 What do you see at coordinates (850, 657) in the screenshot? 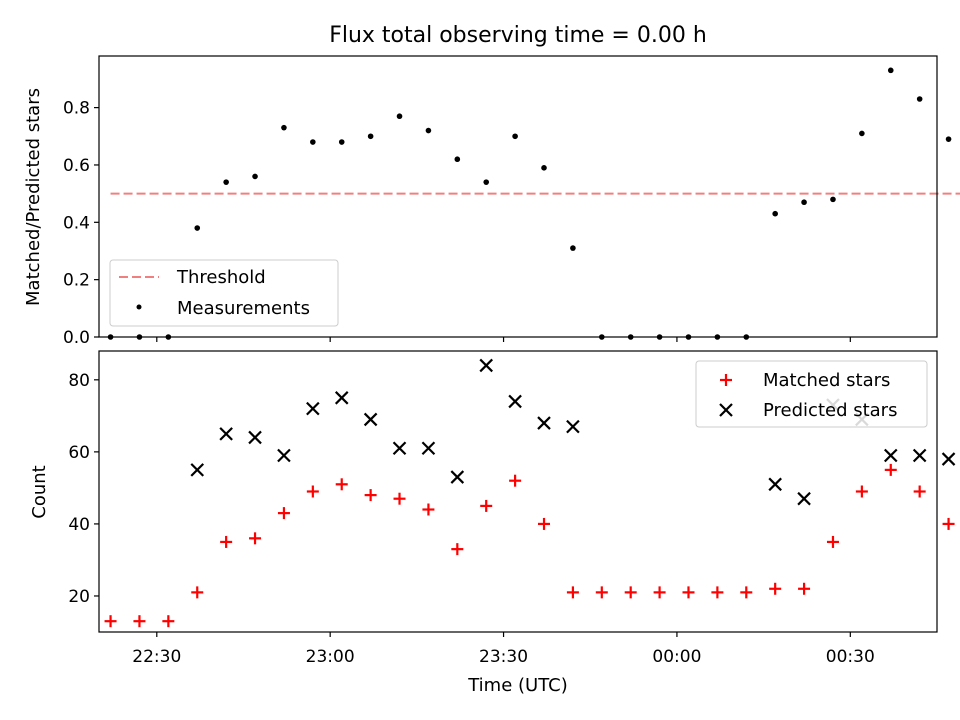
I see `x-tick-label: 00:30` at bounding box center [850, 657].